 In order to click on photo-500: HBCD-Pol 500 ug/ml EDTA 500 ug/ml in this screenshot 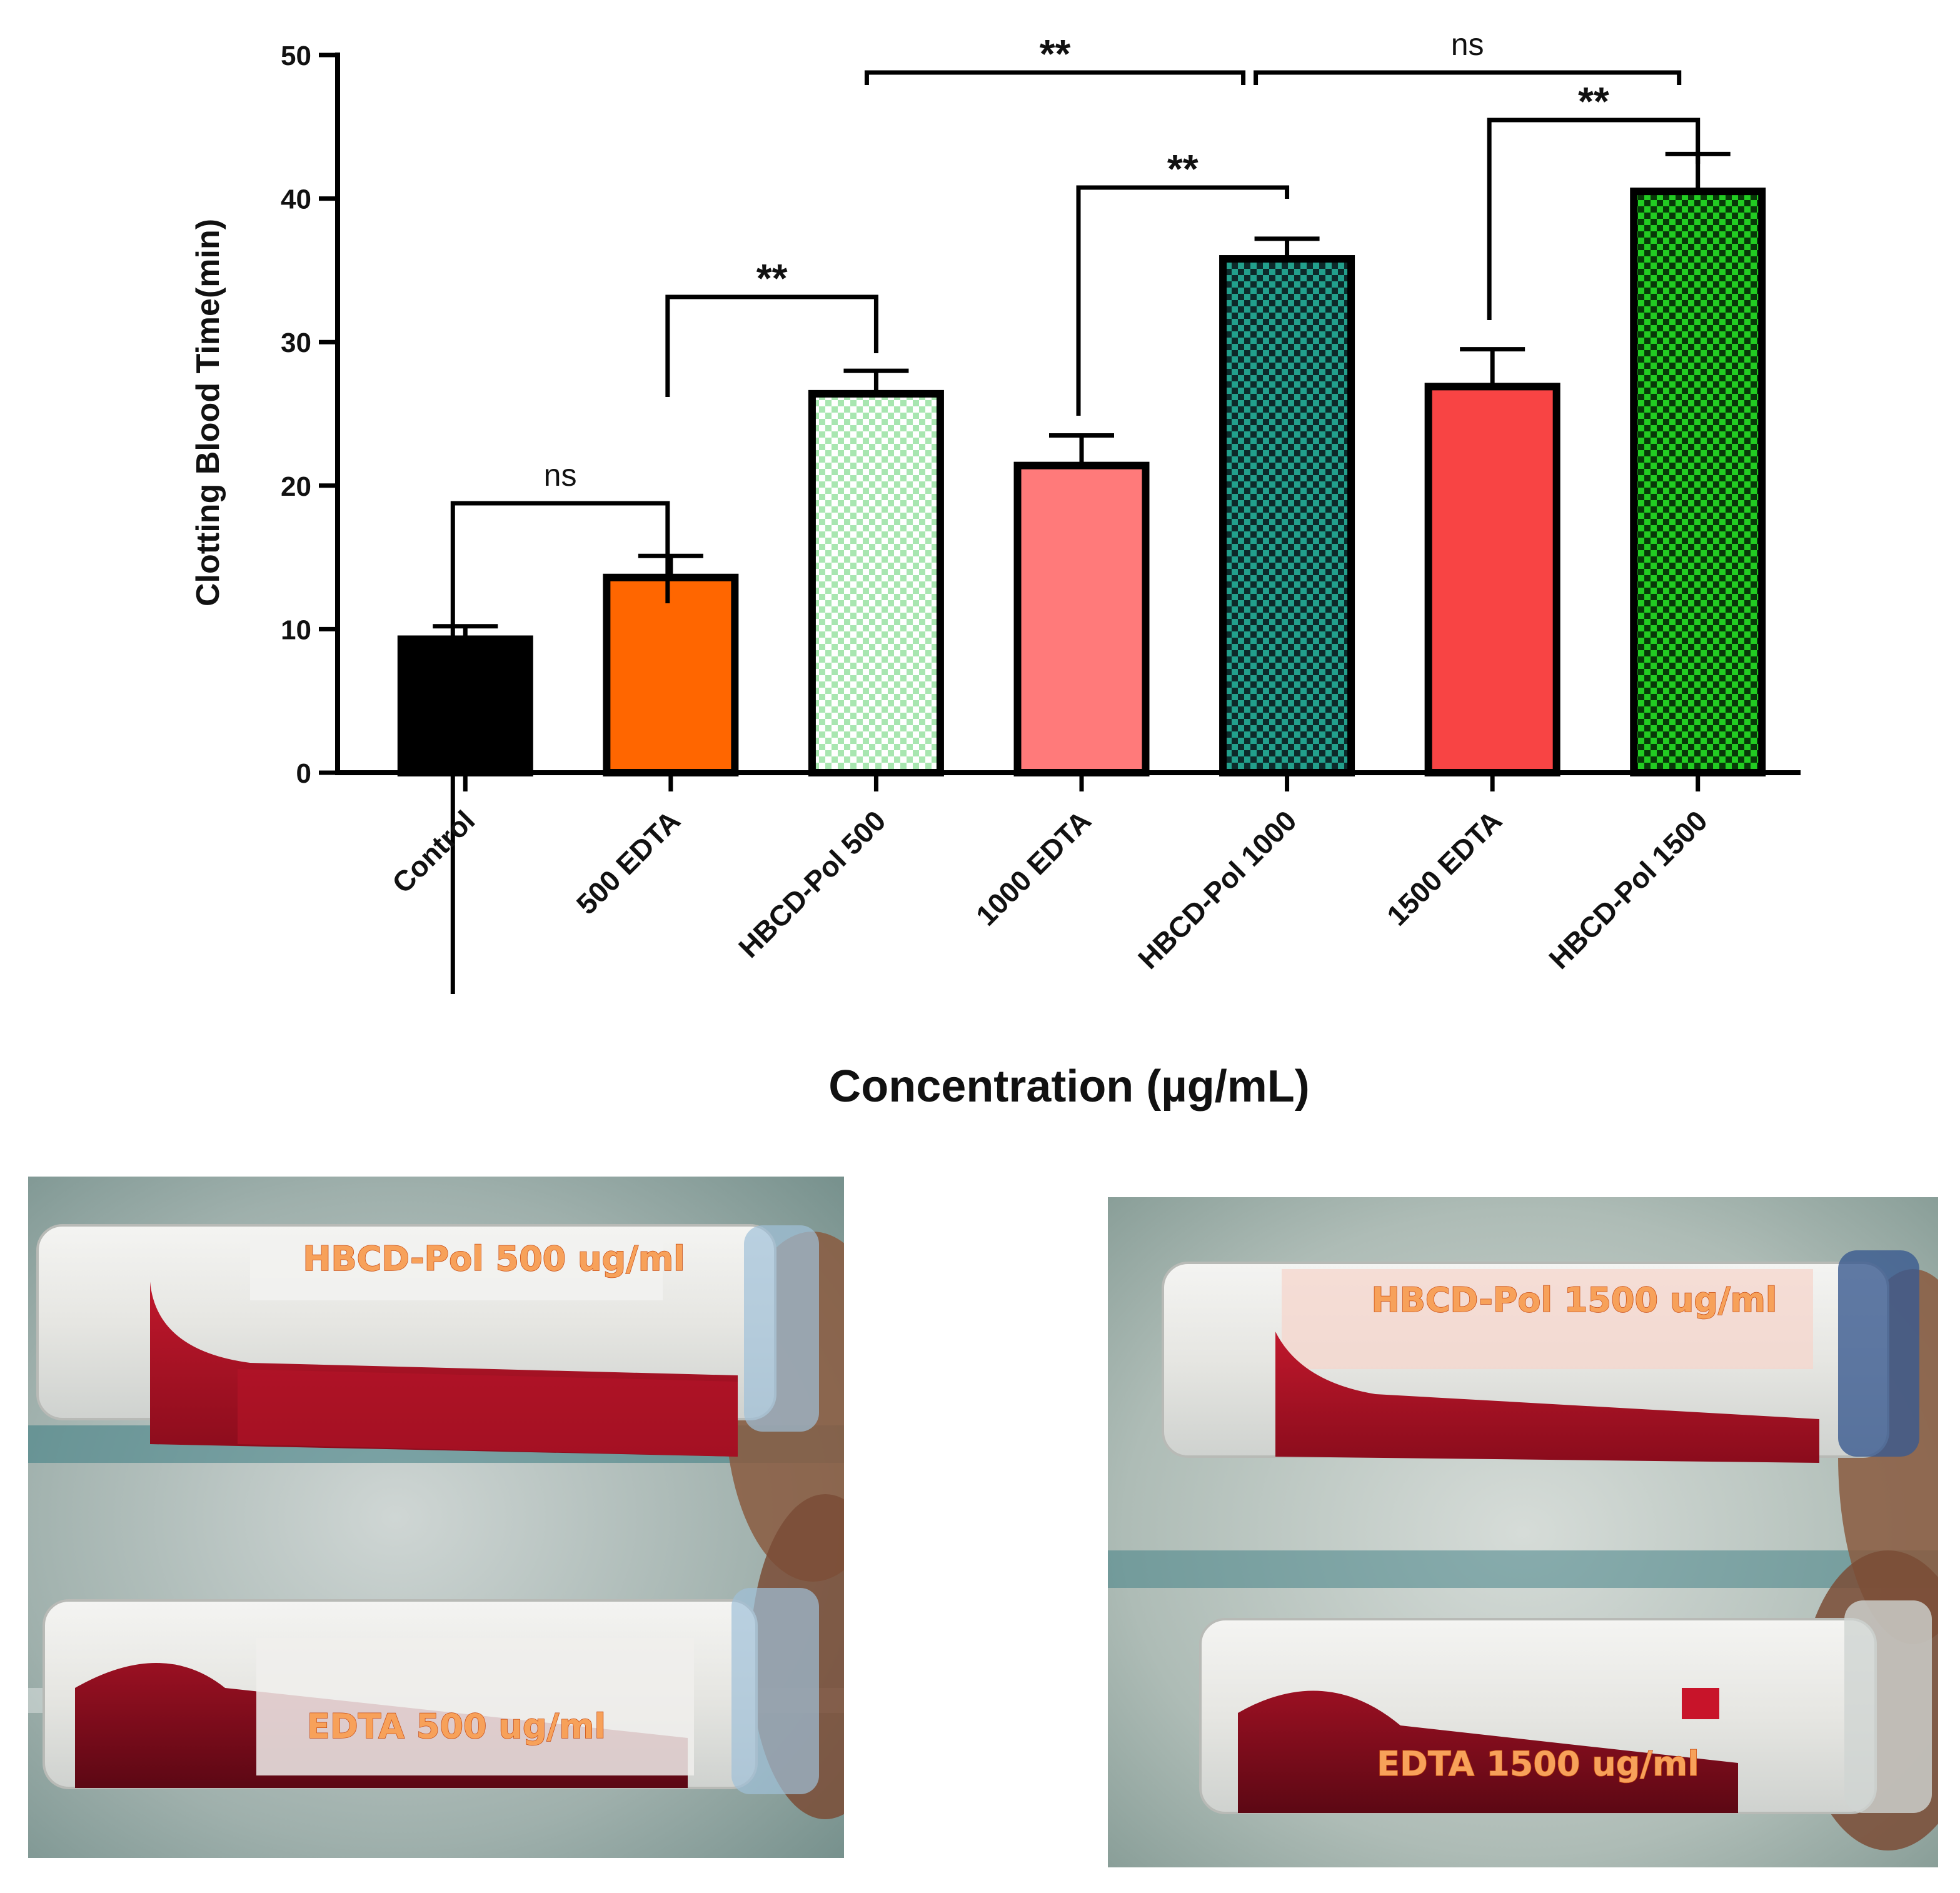, I will do `click(436, 1517)`.